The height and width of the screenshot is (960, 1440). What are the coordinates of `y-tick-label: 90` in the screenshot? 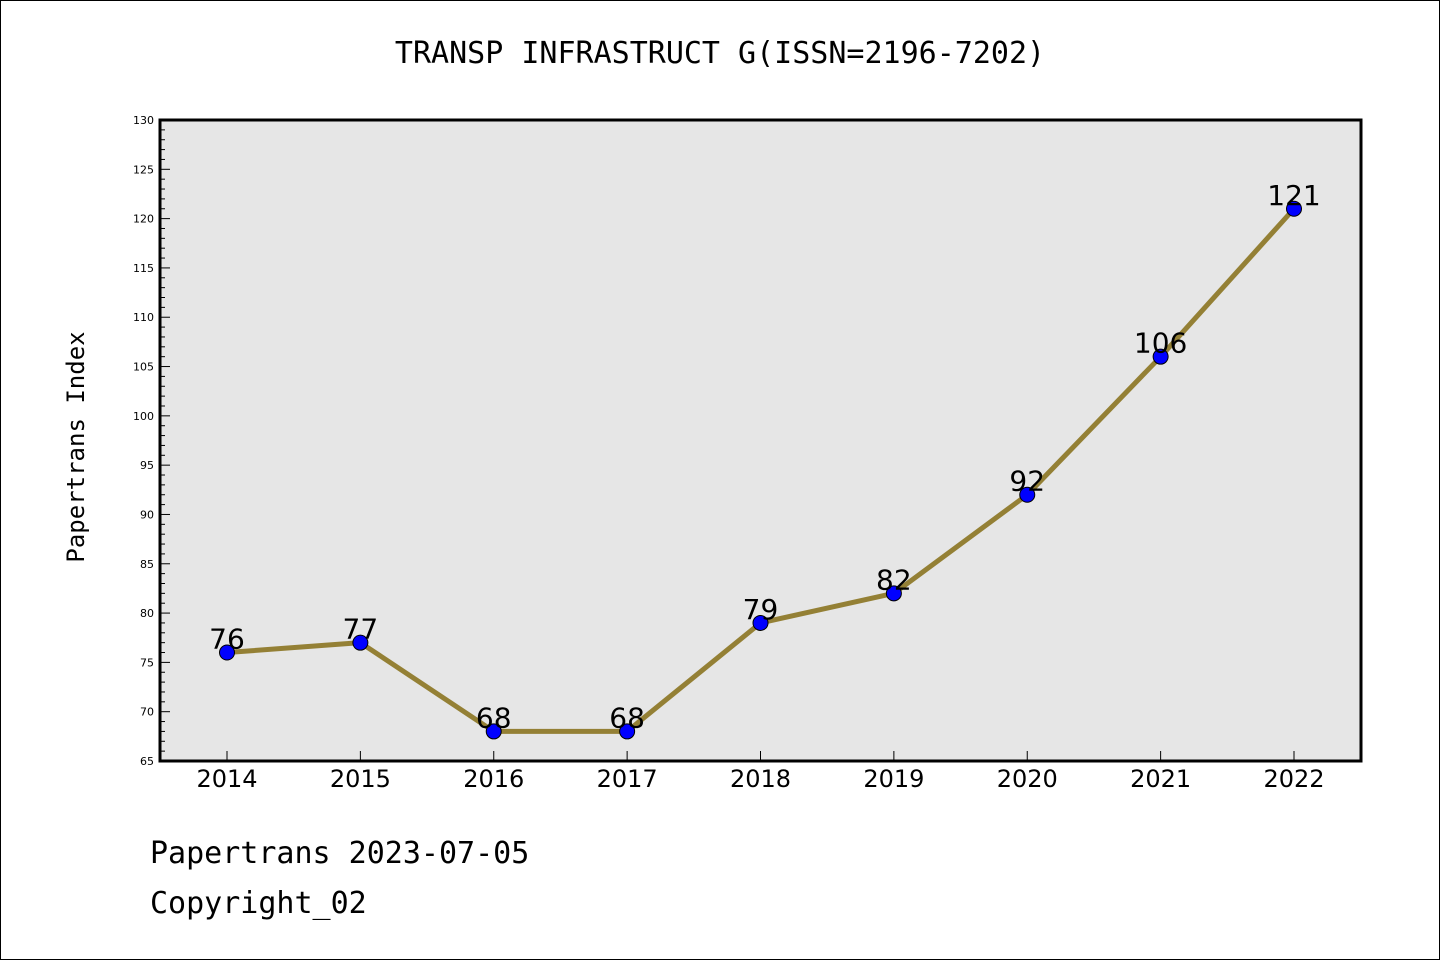 It's located at (147, 514).